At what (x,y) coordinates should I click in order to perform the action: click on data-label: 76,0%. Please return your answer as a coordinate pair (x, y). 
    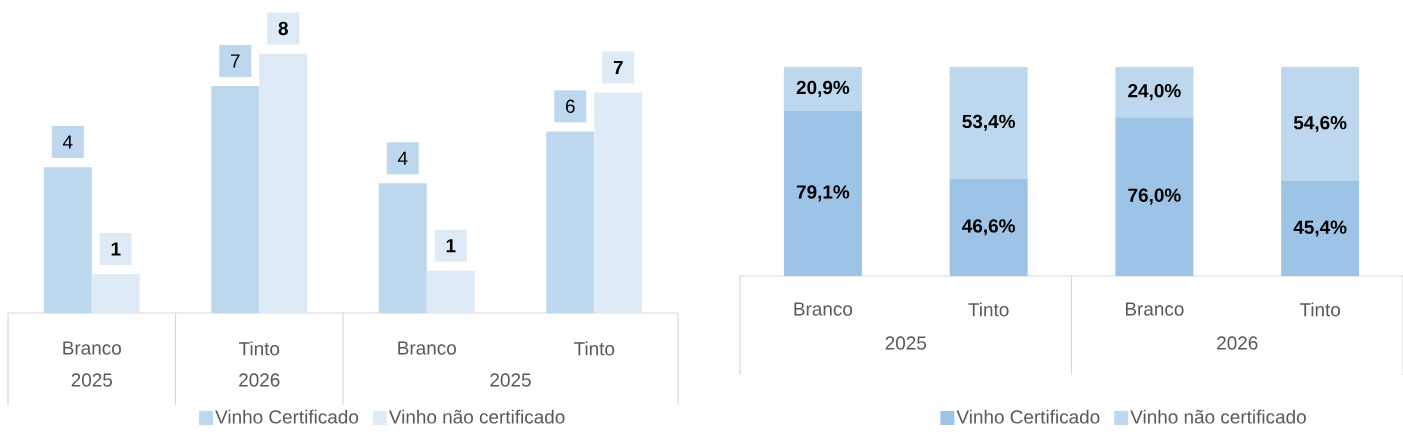
    Looking at the image, I should click on (1154, 196).